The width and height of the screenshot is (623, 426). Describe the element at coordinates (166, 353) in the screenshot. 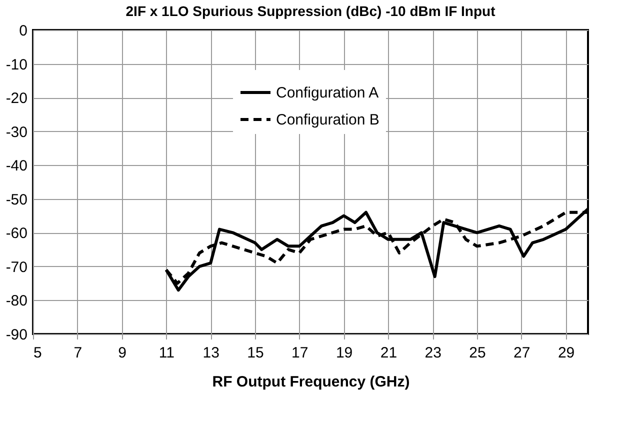

I see `x-tick-label: 11` at that location.